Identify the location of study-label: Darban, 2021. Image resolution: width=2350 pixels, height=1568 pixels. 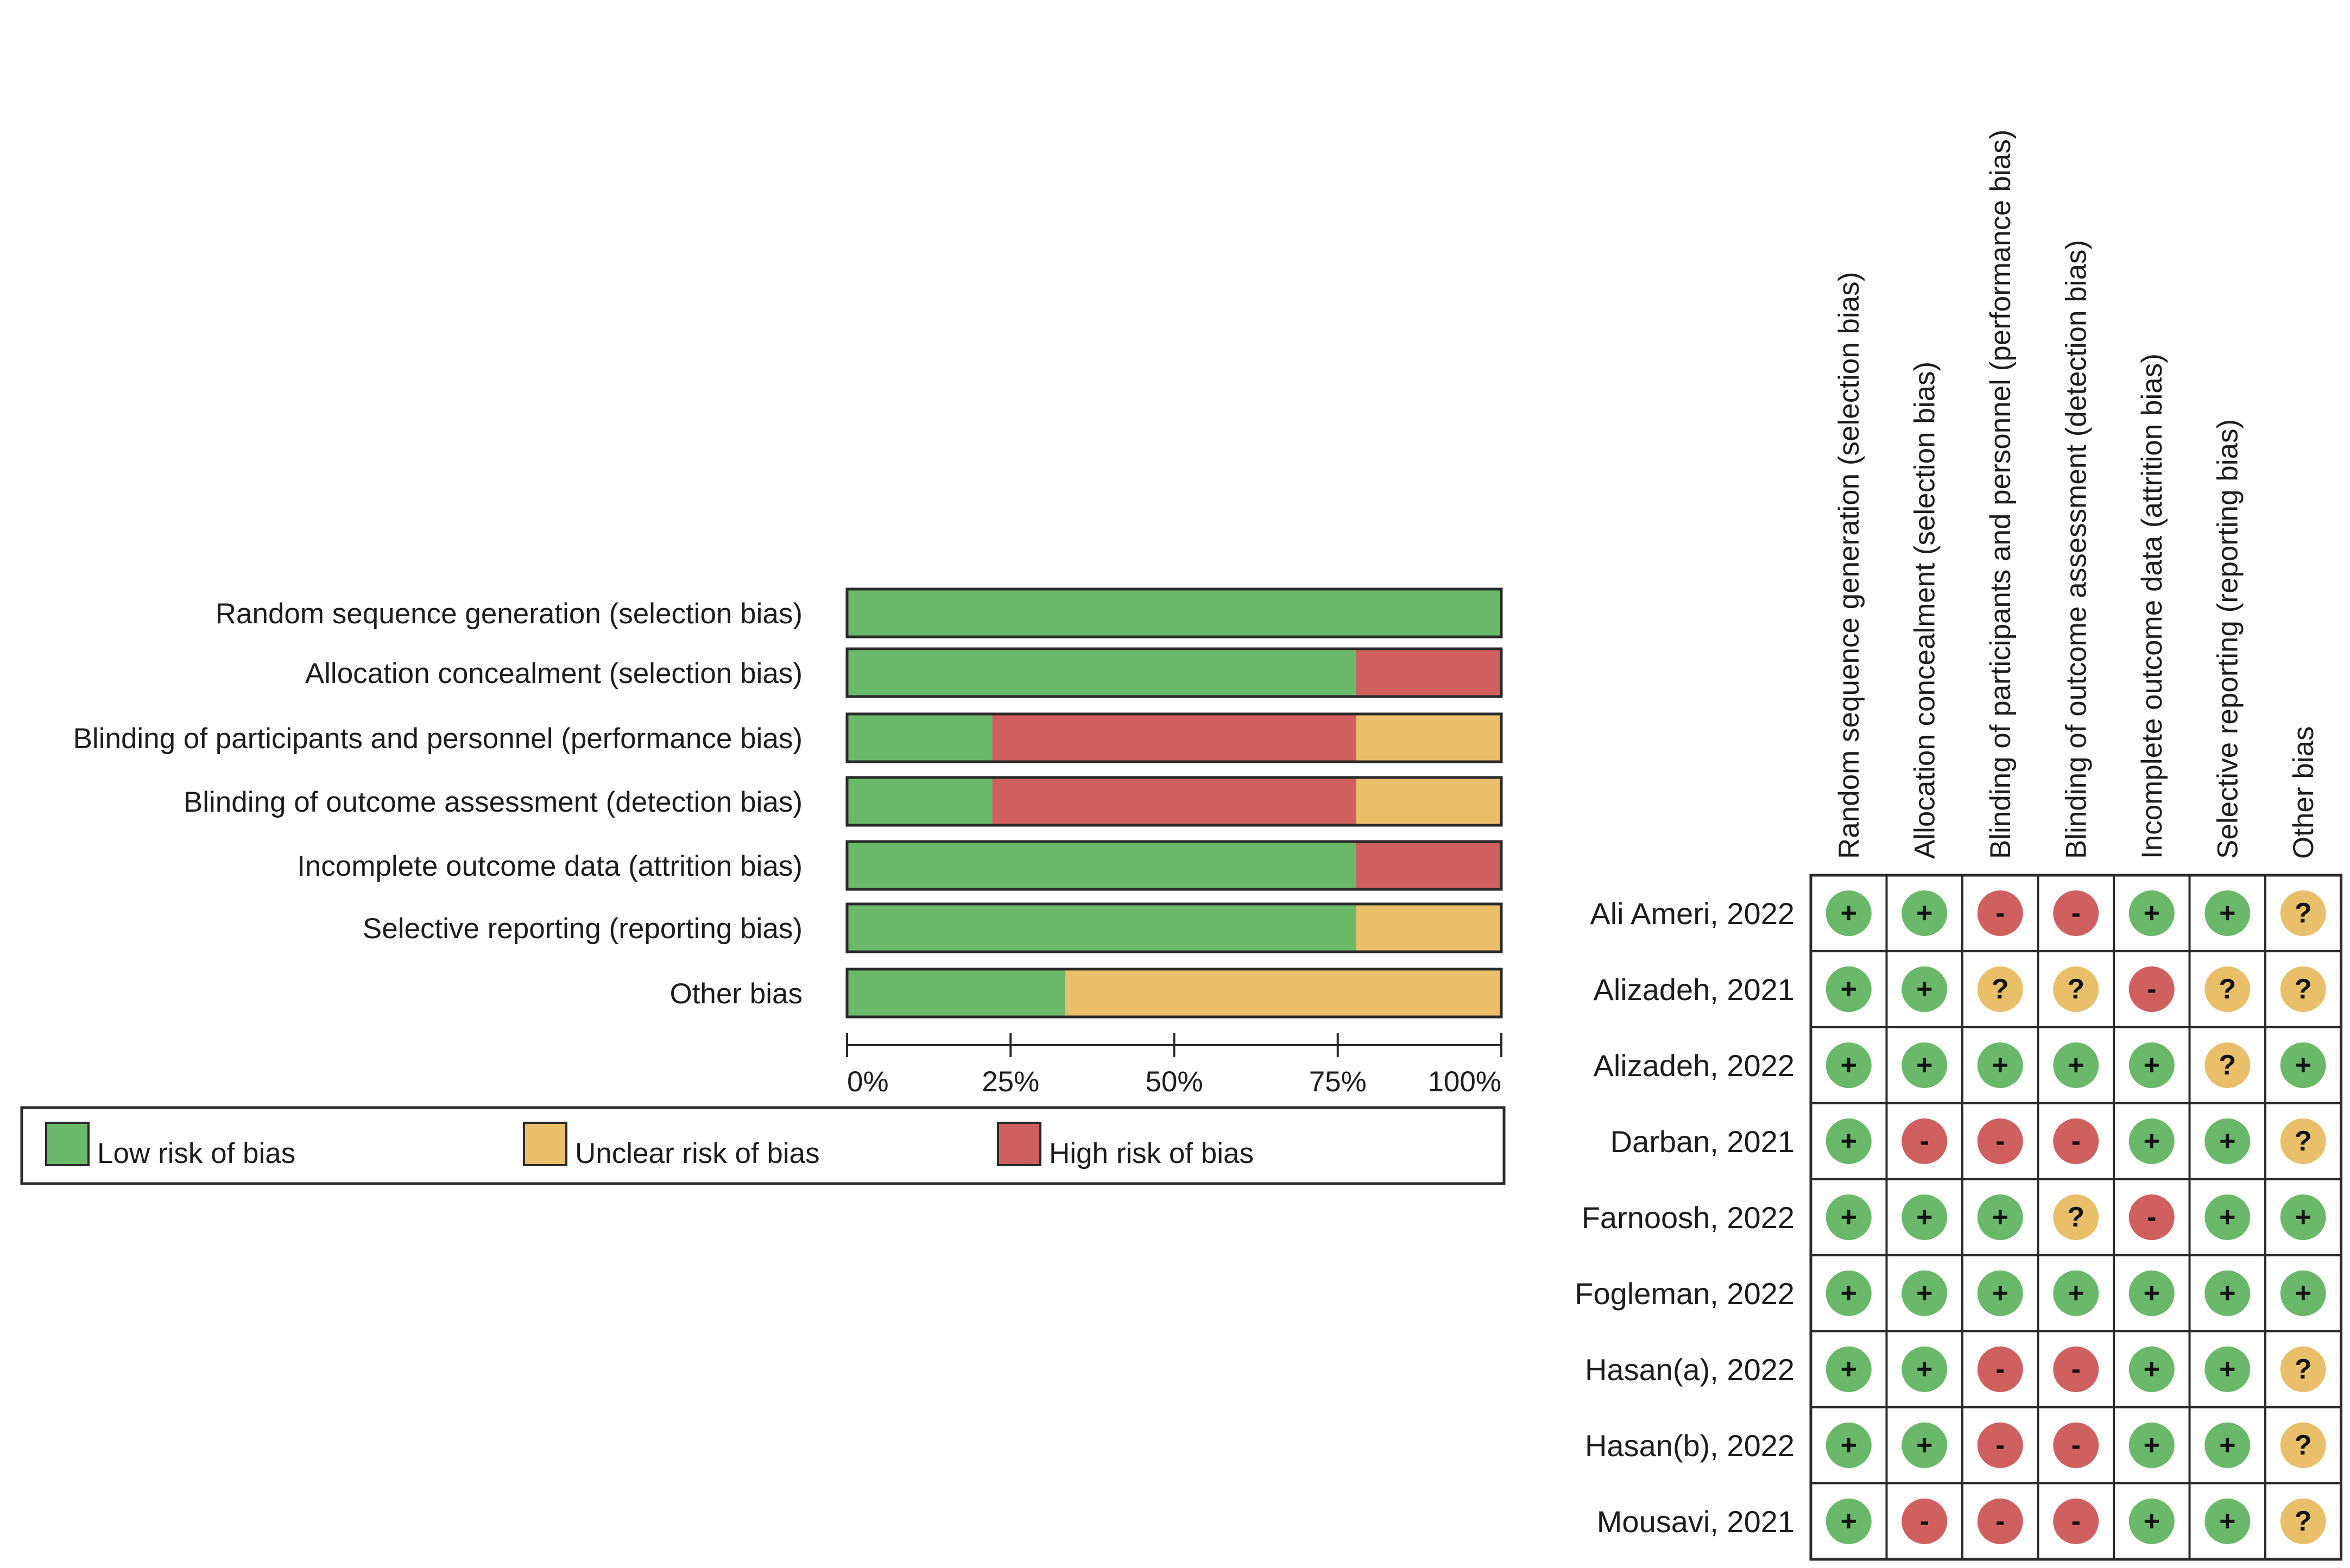
(1703, 1141).